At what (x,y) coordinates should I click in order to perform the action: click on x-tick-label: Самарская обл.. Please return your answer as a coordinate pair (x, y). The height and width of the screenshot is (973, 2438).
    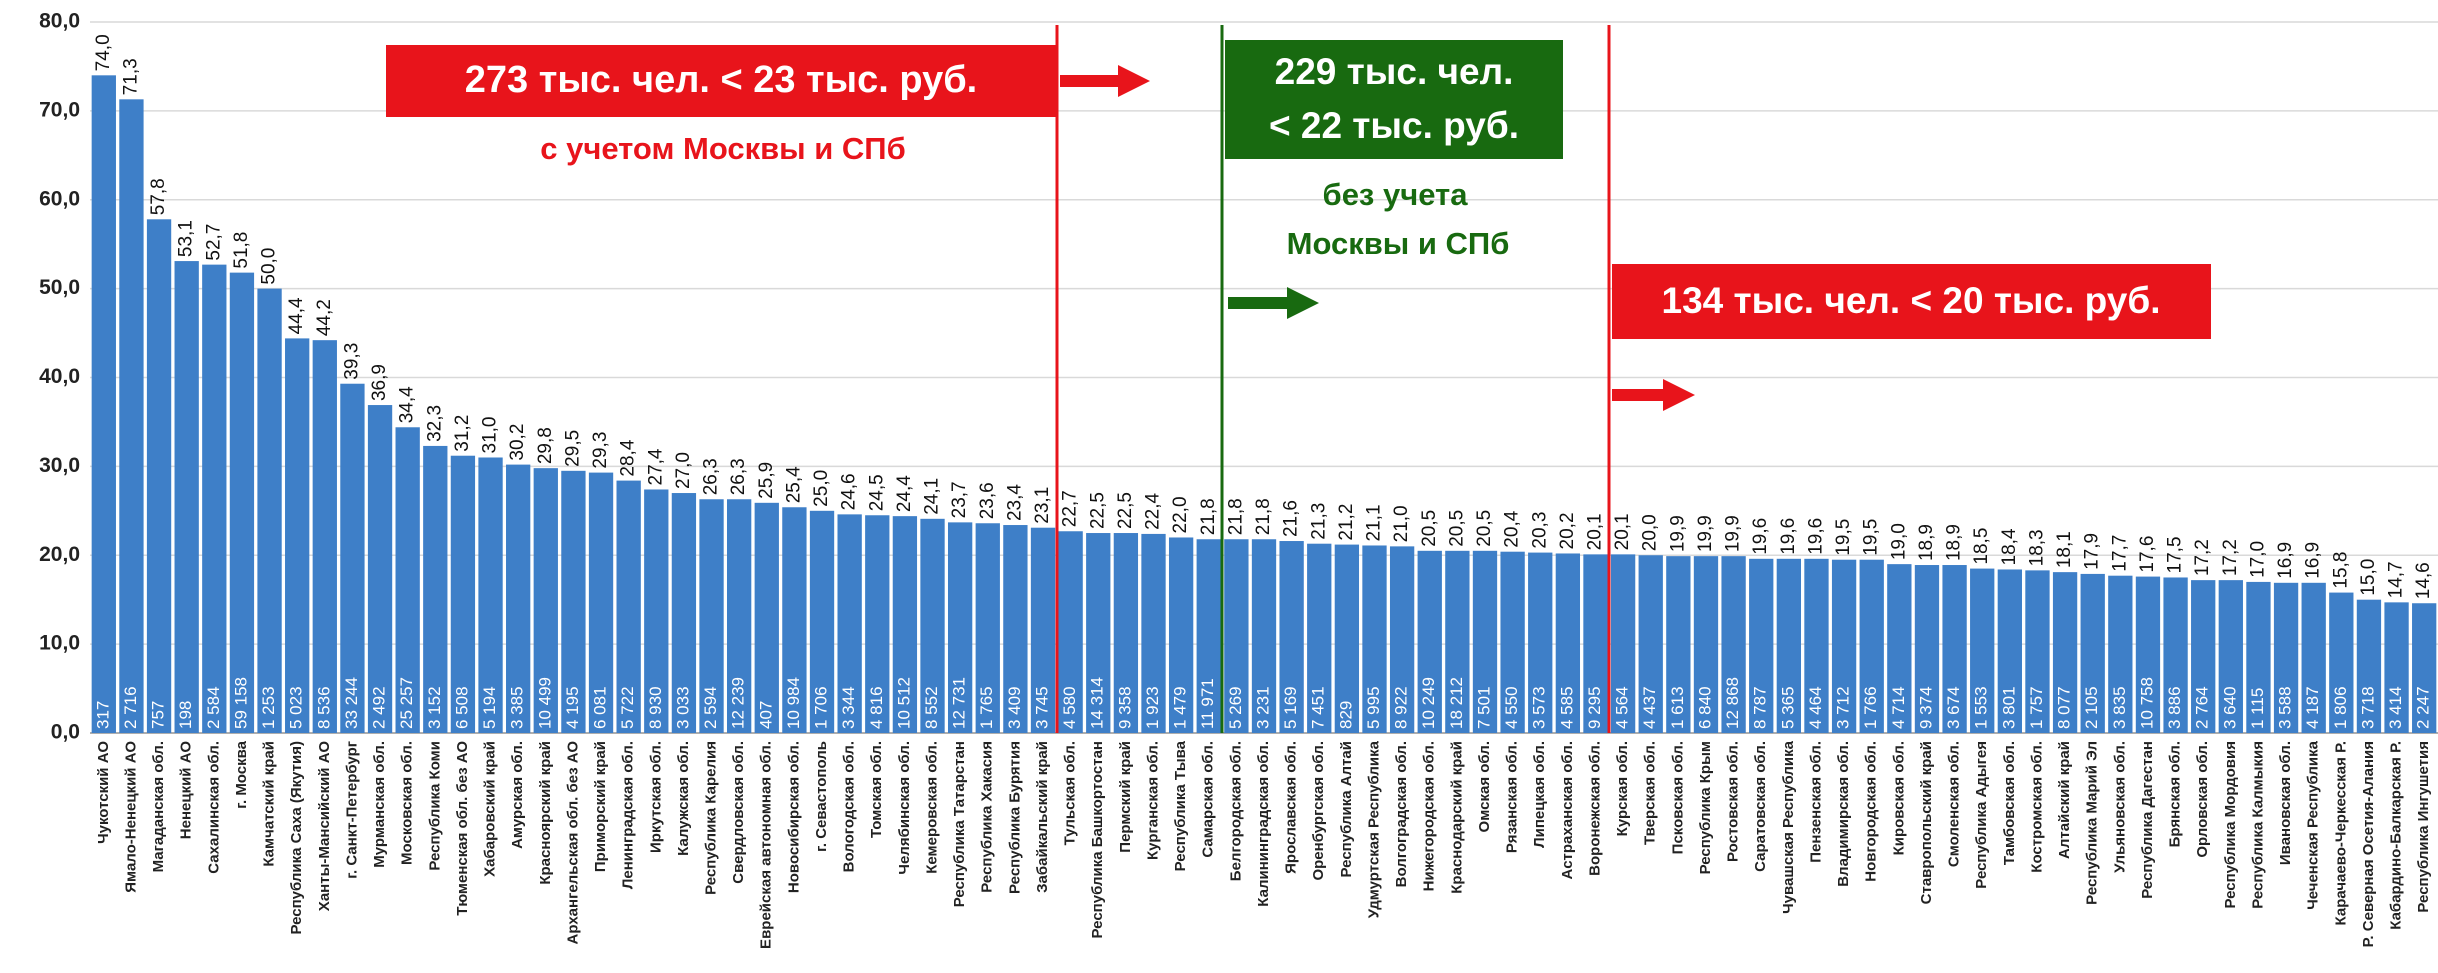
    Looking at the image, I should click on (1208, 799).